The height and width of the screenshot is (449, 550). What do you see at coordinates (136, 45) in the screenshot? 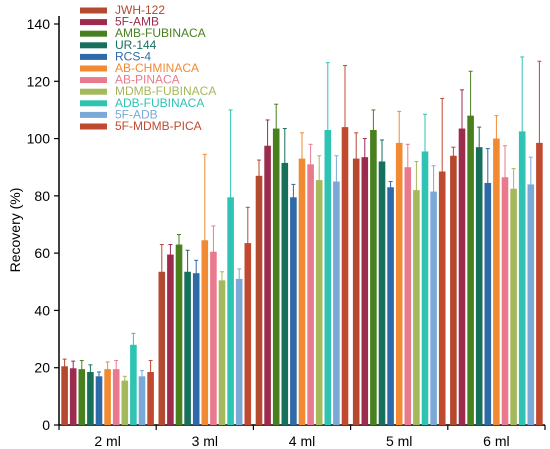
I see `legend-label: UR-144` at bounding box center [136, 45].